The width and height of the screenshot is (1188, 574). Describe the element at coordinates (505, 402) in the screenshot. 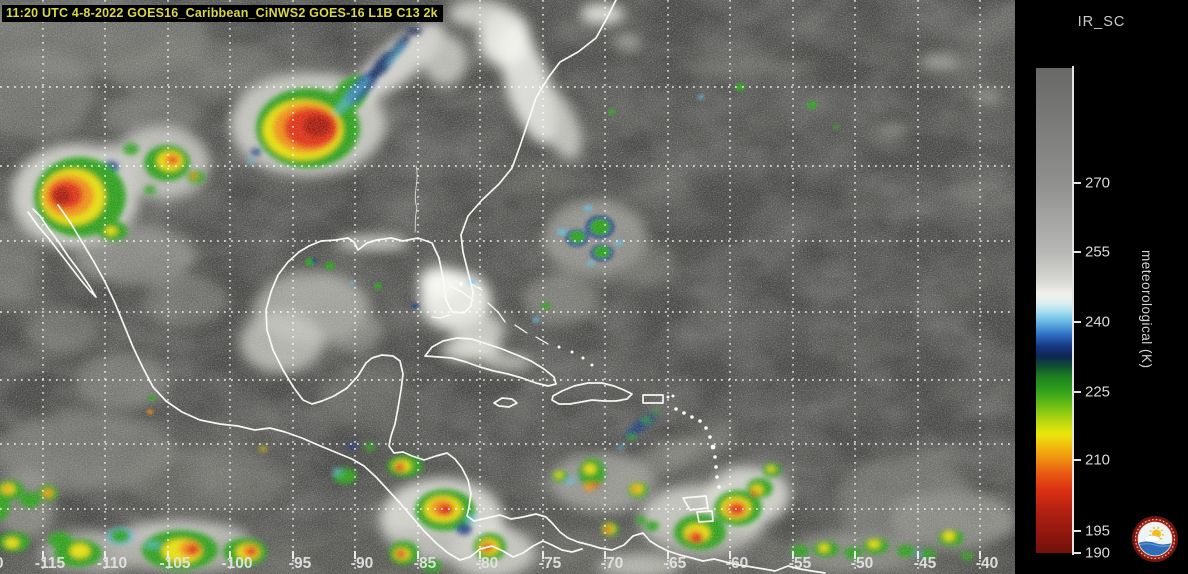

I see `island-jamaica` at that location.